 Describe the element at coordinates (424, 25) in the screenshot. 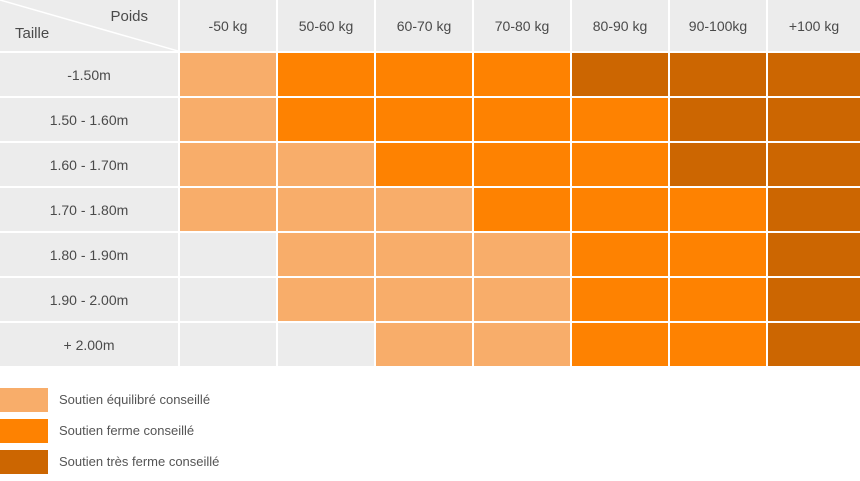

I see `column-header: 60-70 kg` at that location.